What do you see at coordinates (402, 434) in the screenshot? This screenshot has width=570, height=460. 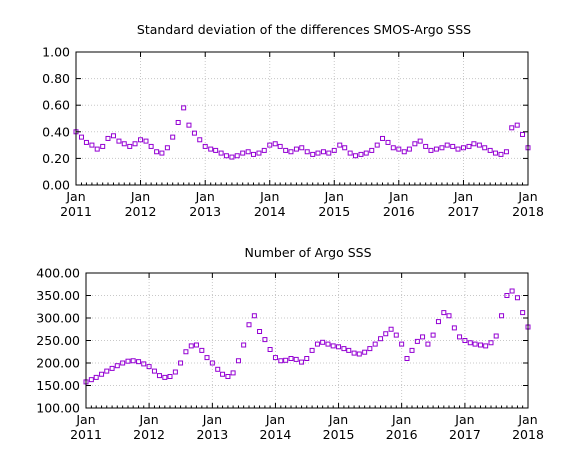 I see `x-tick-label-year: 2016` at bounding box center [402, 434].